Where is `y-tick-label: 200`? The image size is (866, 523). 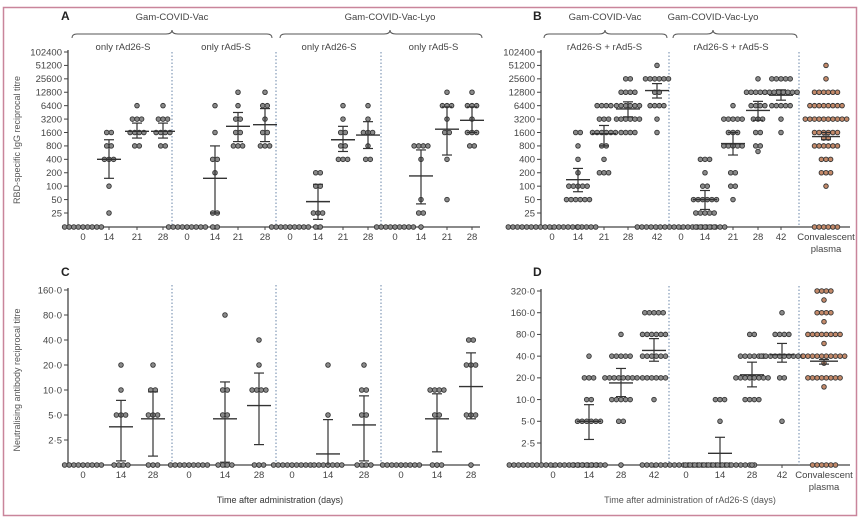 y-tick-label: 200 is located at coordinates (54, 173).